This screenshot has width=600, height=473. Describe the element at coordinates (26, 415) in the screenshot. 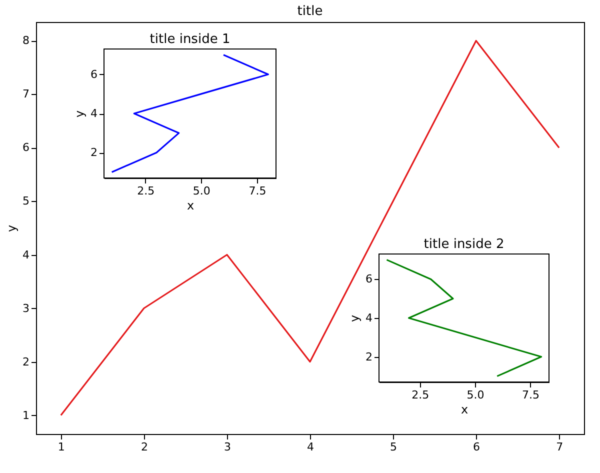

I see `y-tick-label: 1` at that location.